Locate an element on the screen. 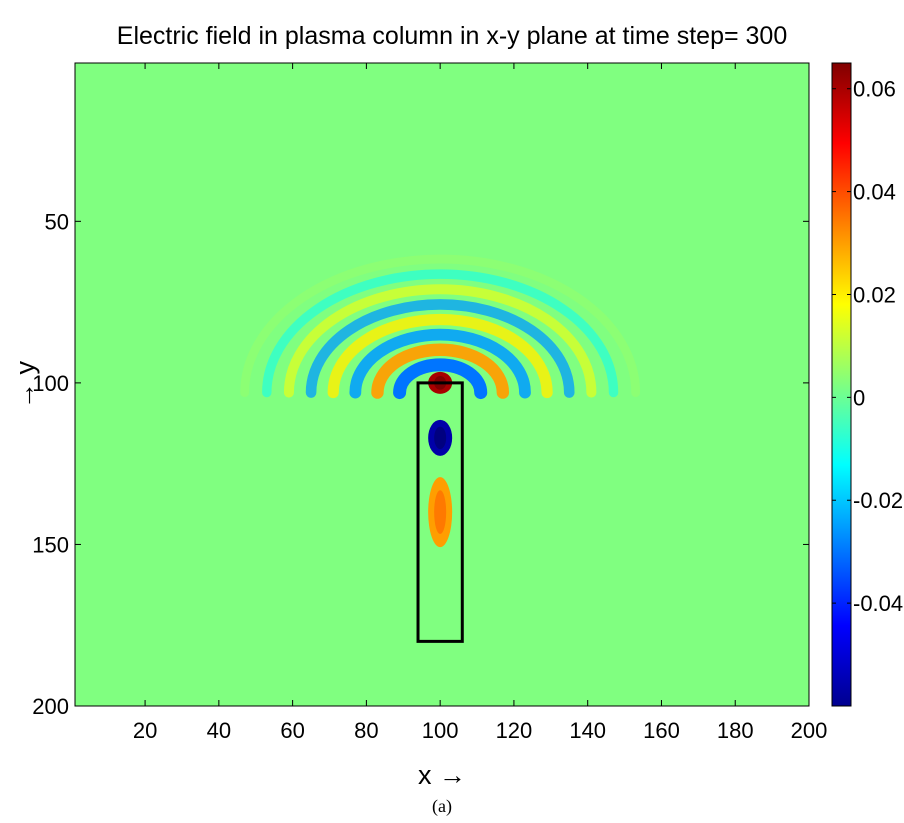 This screenshot has height=823, width=904. x-axis-label: x → is located at coordinates (442, 775).